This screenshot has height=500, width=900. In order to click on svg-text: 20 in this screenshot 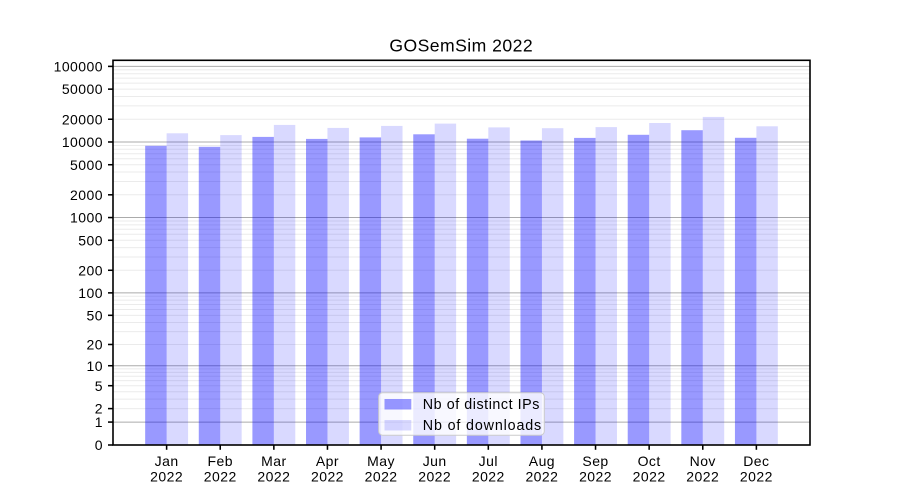, I will do `click(95, 345)`.